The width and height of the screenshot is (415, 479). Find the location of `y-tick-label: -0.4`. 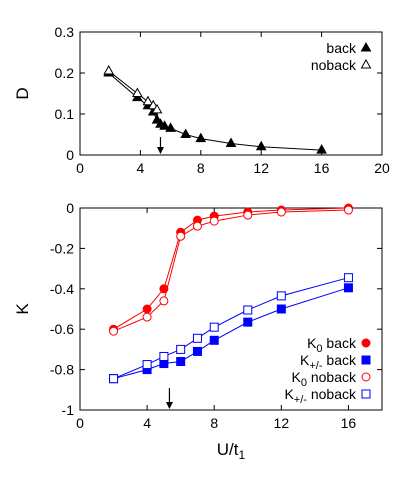

y-tick-label: -0.4 is located at coordinates (62, 289).